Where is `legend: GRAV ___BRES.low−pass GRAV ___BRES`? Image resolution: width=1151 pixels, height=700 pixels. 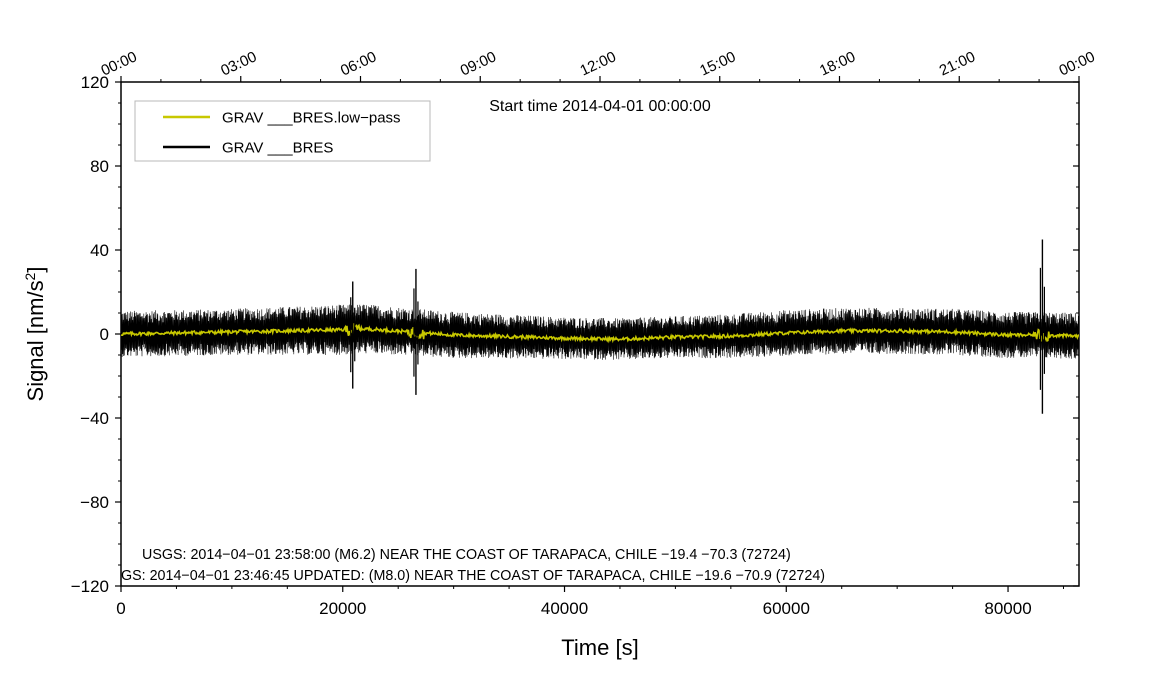 legend: GRAV ___BRES.low−pass GRAV ___BRES is located at coordinates (282, 131).